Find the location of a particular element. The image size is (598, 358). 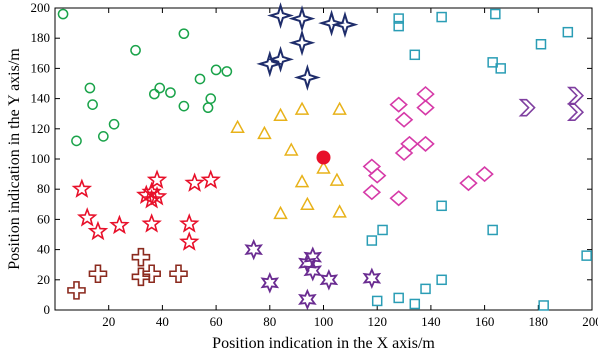

series-circle-filled is located at coordinates (323, 157).